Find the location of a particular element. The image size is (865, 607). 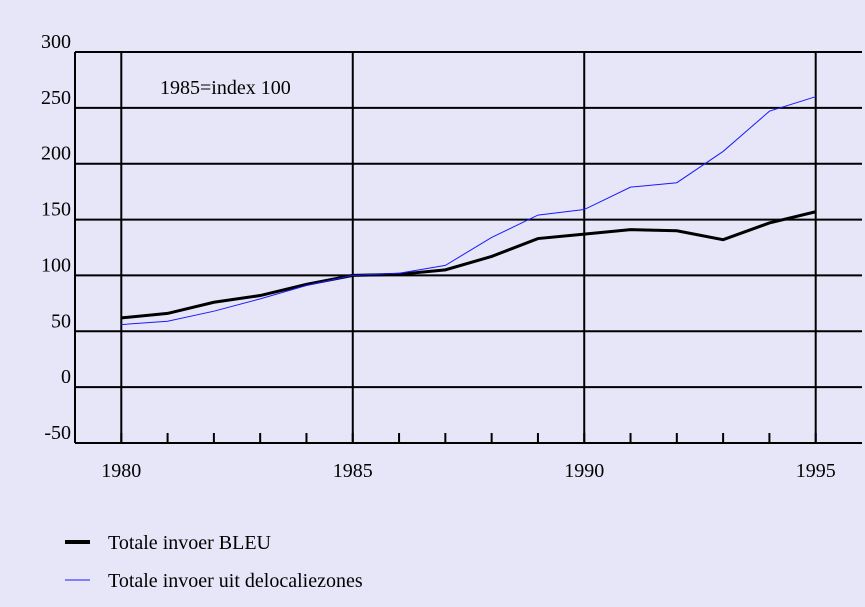

y-tick-label: 100 is located at coordinates (56, 265).